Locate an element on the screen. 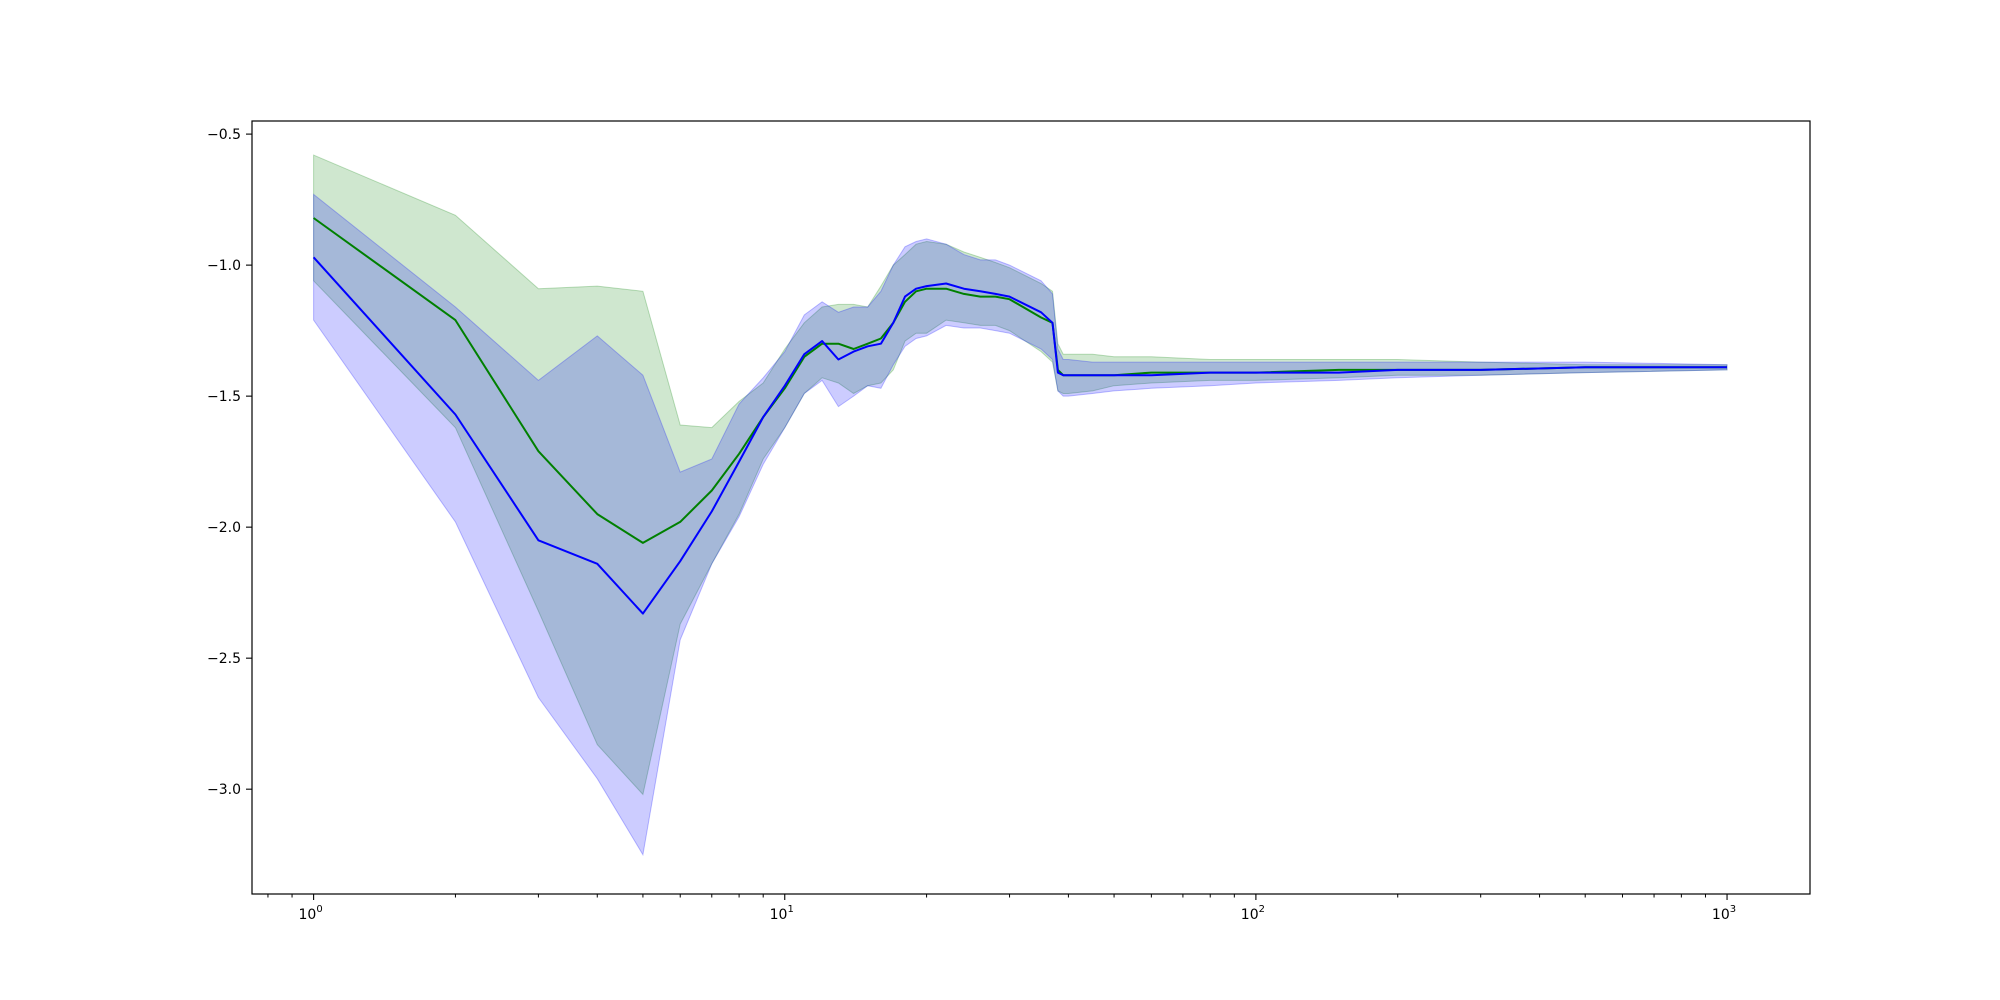 This screenshot has width=2000, height=1000. y-tick-label: −0.5 is located at coordinates (224, 135).